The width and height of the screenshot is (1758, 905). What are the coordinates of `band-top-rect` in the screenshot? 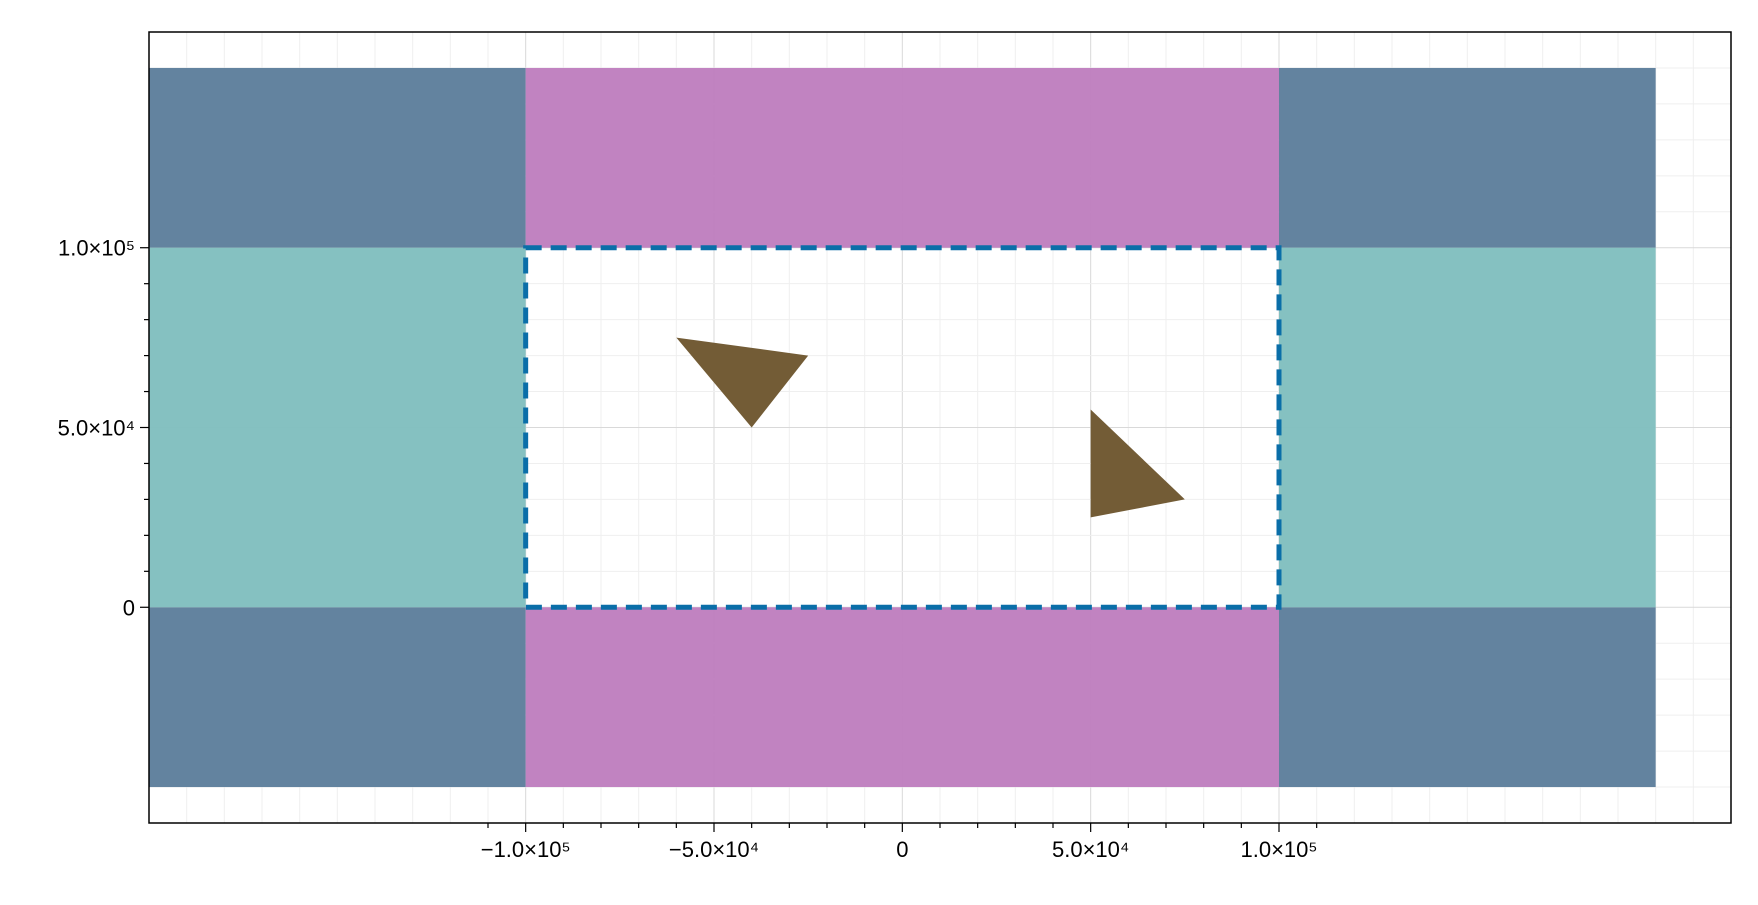 It's located at (902, 157).